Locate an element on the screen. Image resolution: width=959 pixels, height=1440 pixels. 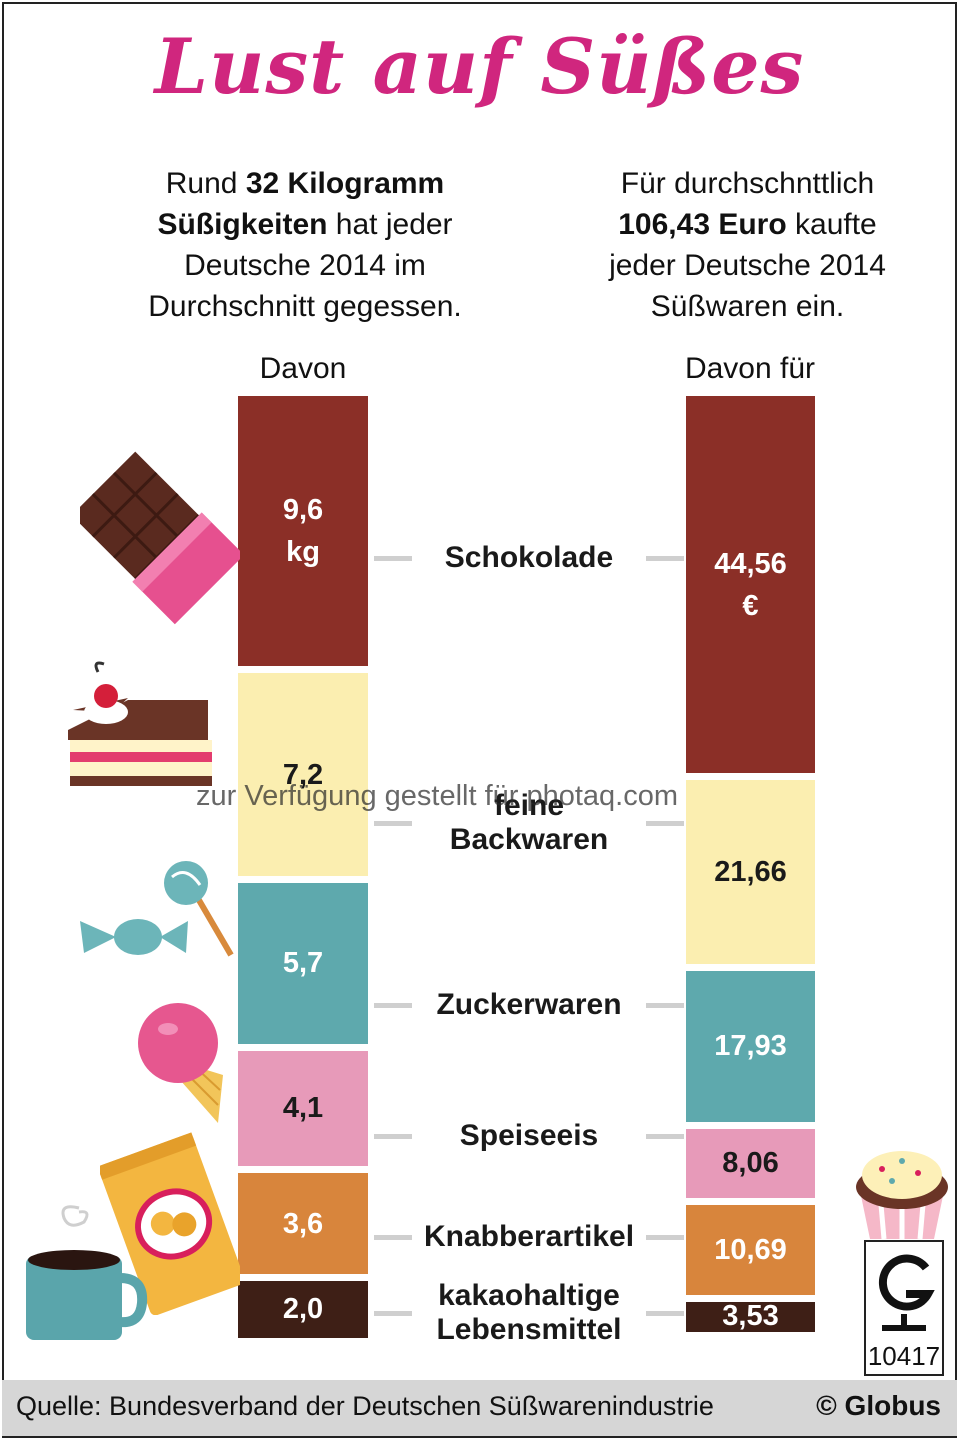
data-label: 5,7 is located at coordinates (303, 963).